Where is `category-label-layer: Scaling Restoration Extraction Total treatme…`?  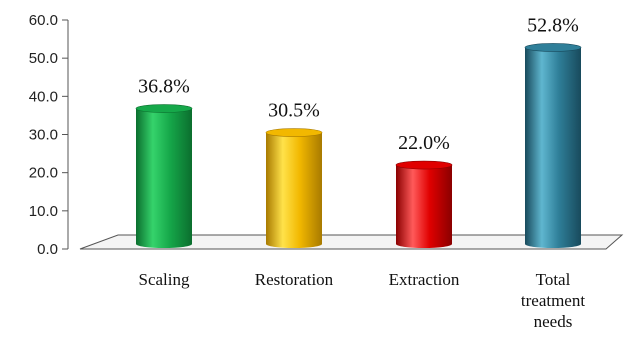
category-label-layer: Scaling Restoration Extraction Total treatme… is located at coordinates (362, 300).